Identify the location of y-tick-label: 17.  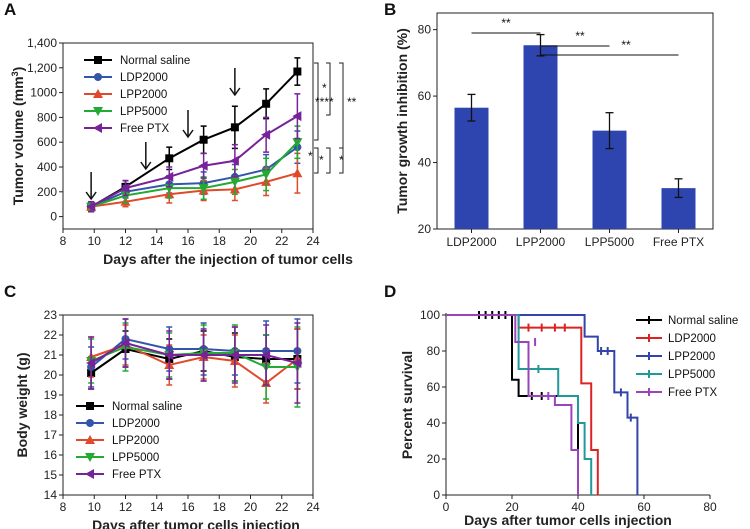
(51, 435).